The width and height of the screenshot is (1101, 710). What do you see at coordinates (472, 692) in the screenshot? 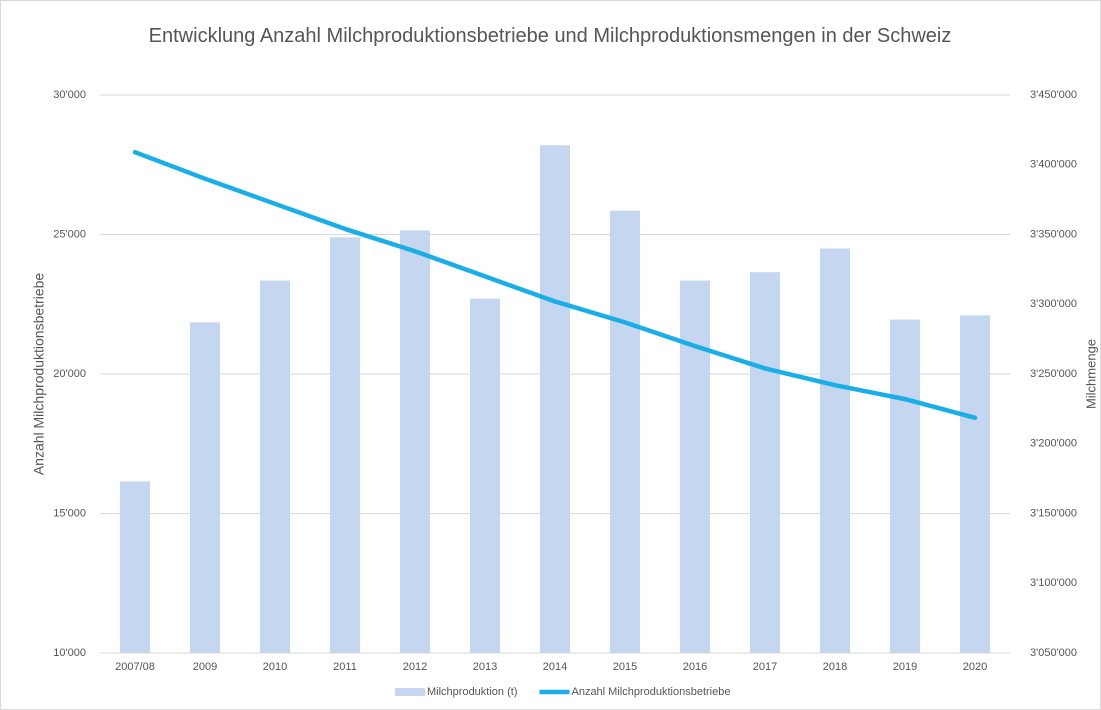
I see `legend-label: Milchproduktion (t)` at bounding box center [472, 692].